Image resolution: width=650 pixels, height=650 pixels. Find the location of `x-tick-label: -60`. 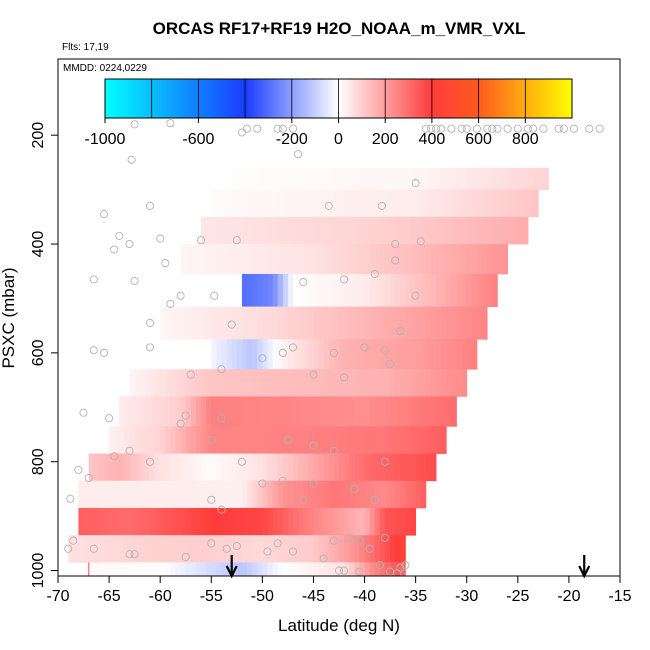

x-tick-label: -60 is located at coordinates (160, 596).